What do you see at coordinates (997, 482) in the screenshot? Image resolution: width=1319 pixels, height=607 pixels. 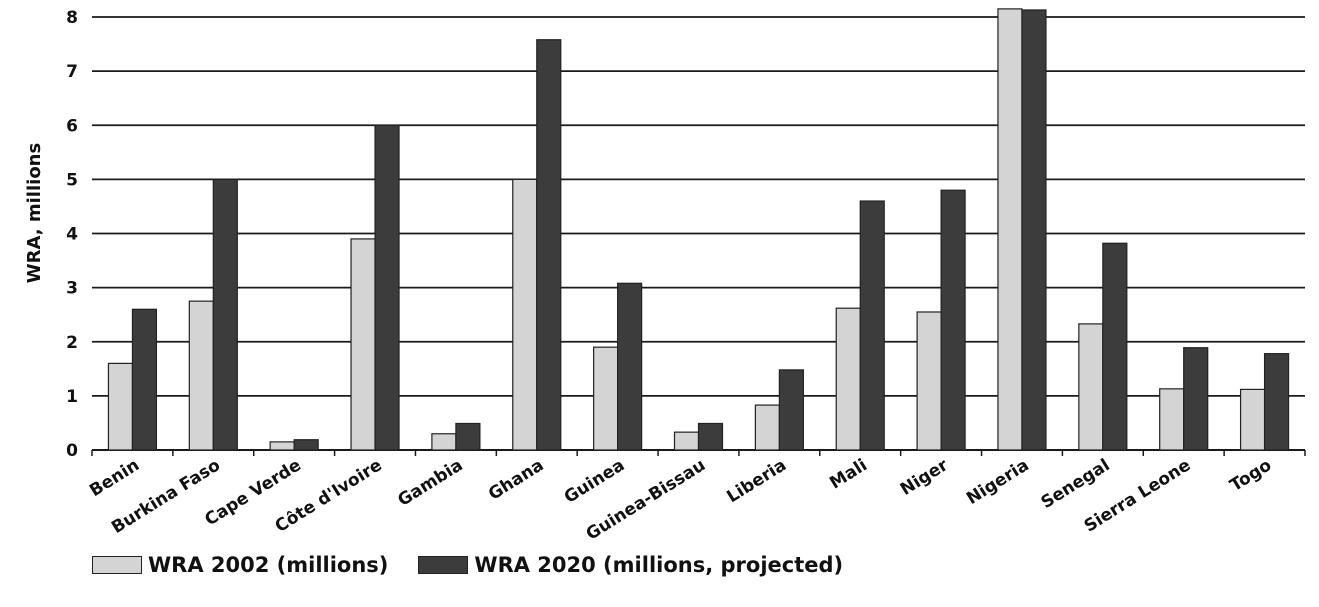 I see `x-category-label-11: Nigeria` at bounding box center [997, 482].